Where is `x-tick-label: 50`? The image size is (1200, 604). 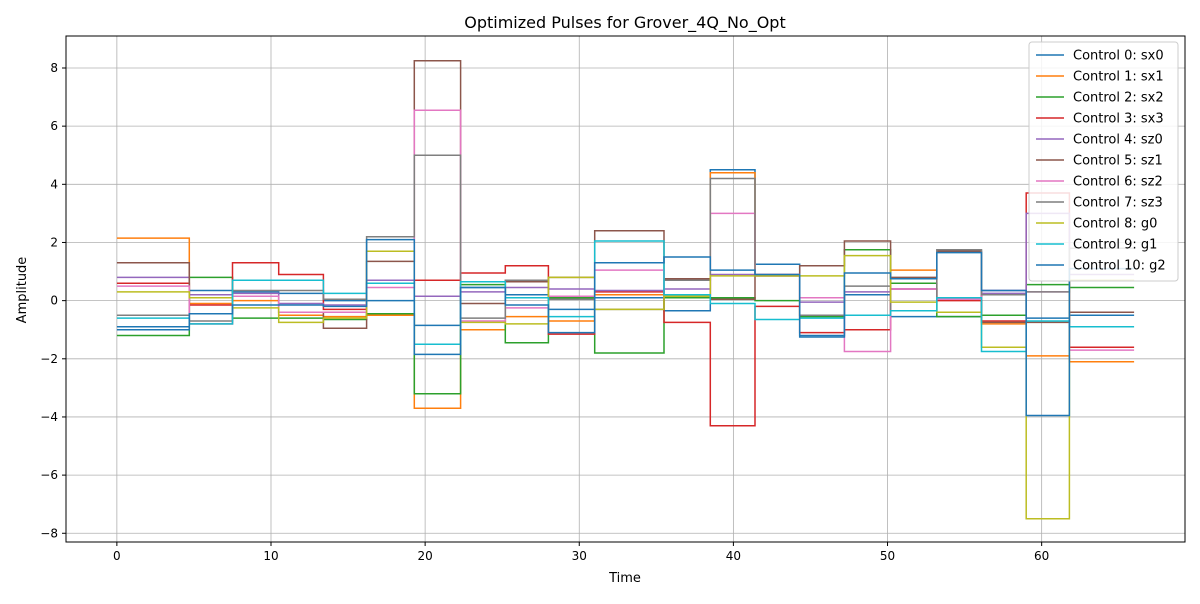
x-tick-label: 50 is located at coordinates (887, 556).